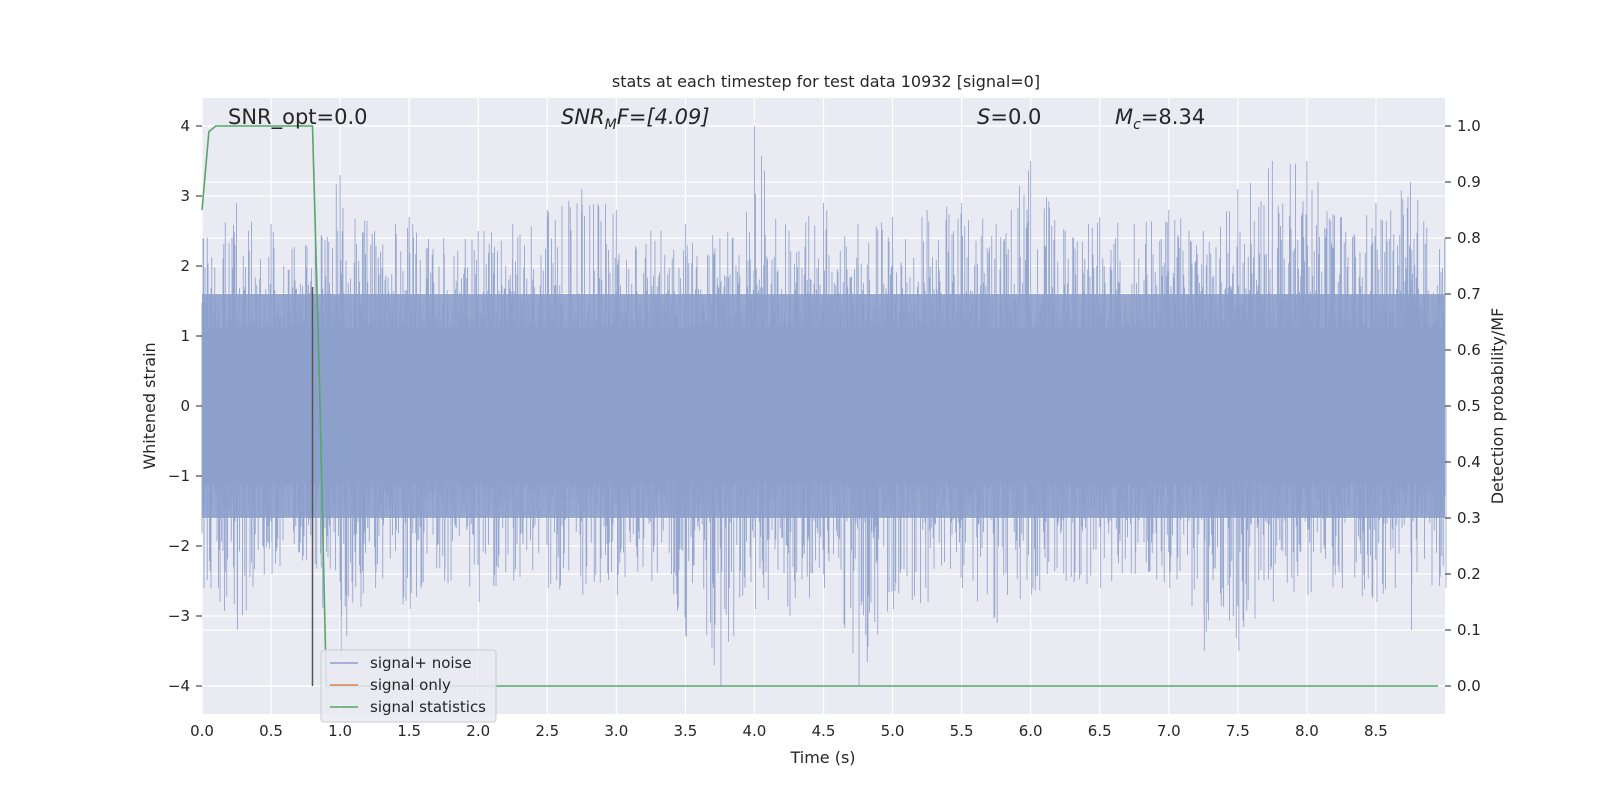 This screenshot has width=1600, height=800. What do you see at coordinates (1124, 117) in the screenshot?
I see `annotation-mc-main: M` at bounding box center [1124, 117].